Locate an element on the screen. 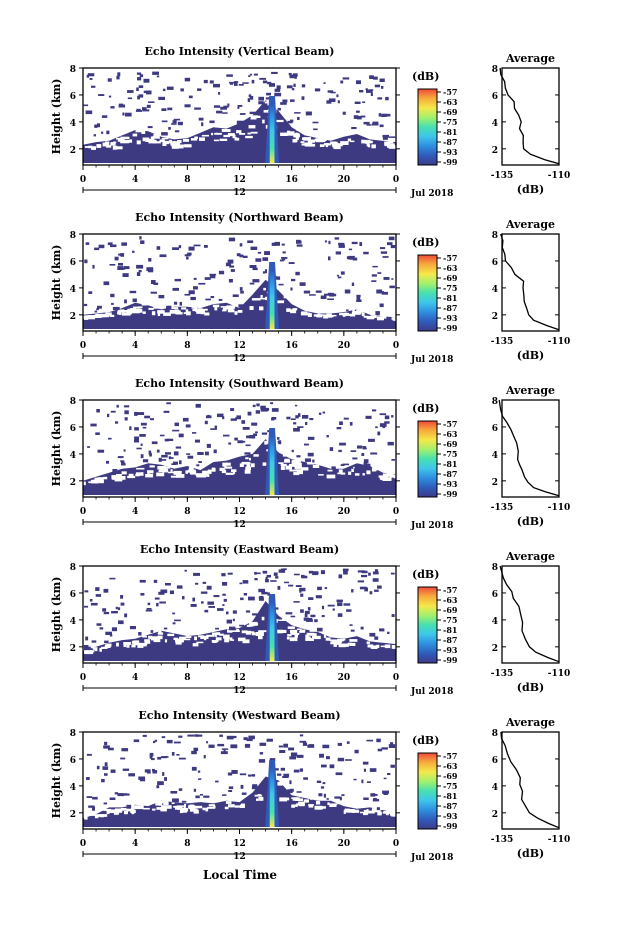 The image size is (618, 929). average-frame is located at coordinates (530, 780).